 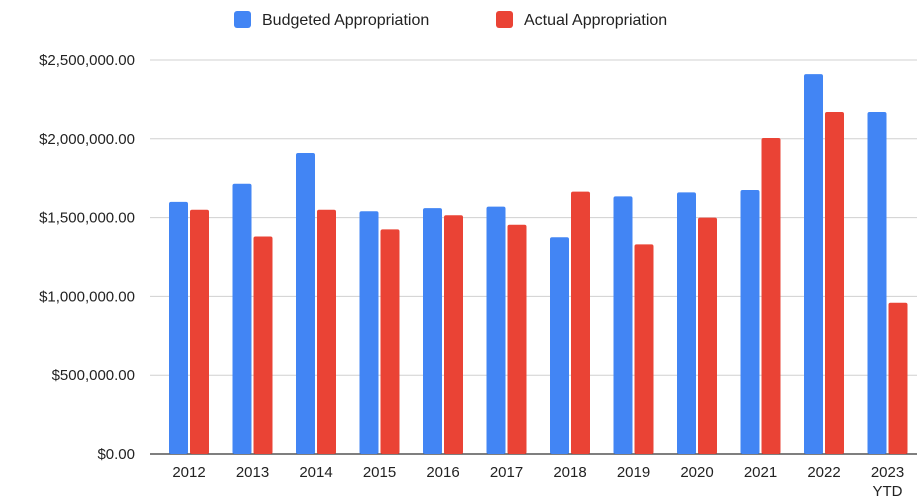 I want to click on x-tick-label: 2016, so click(x=442, y=472).